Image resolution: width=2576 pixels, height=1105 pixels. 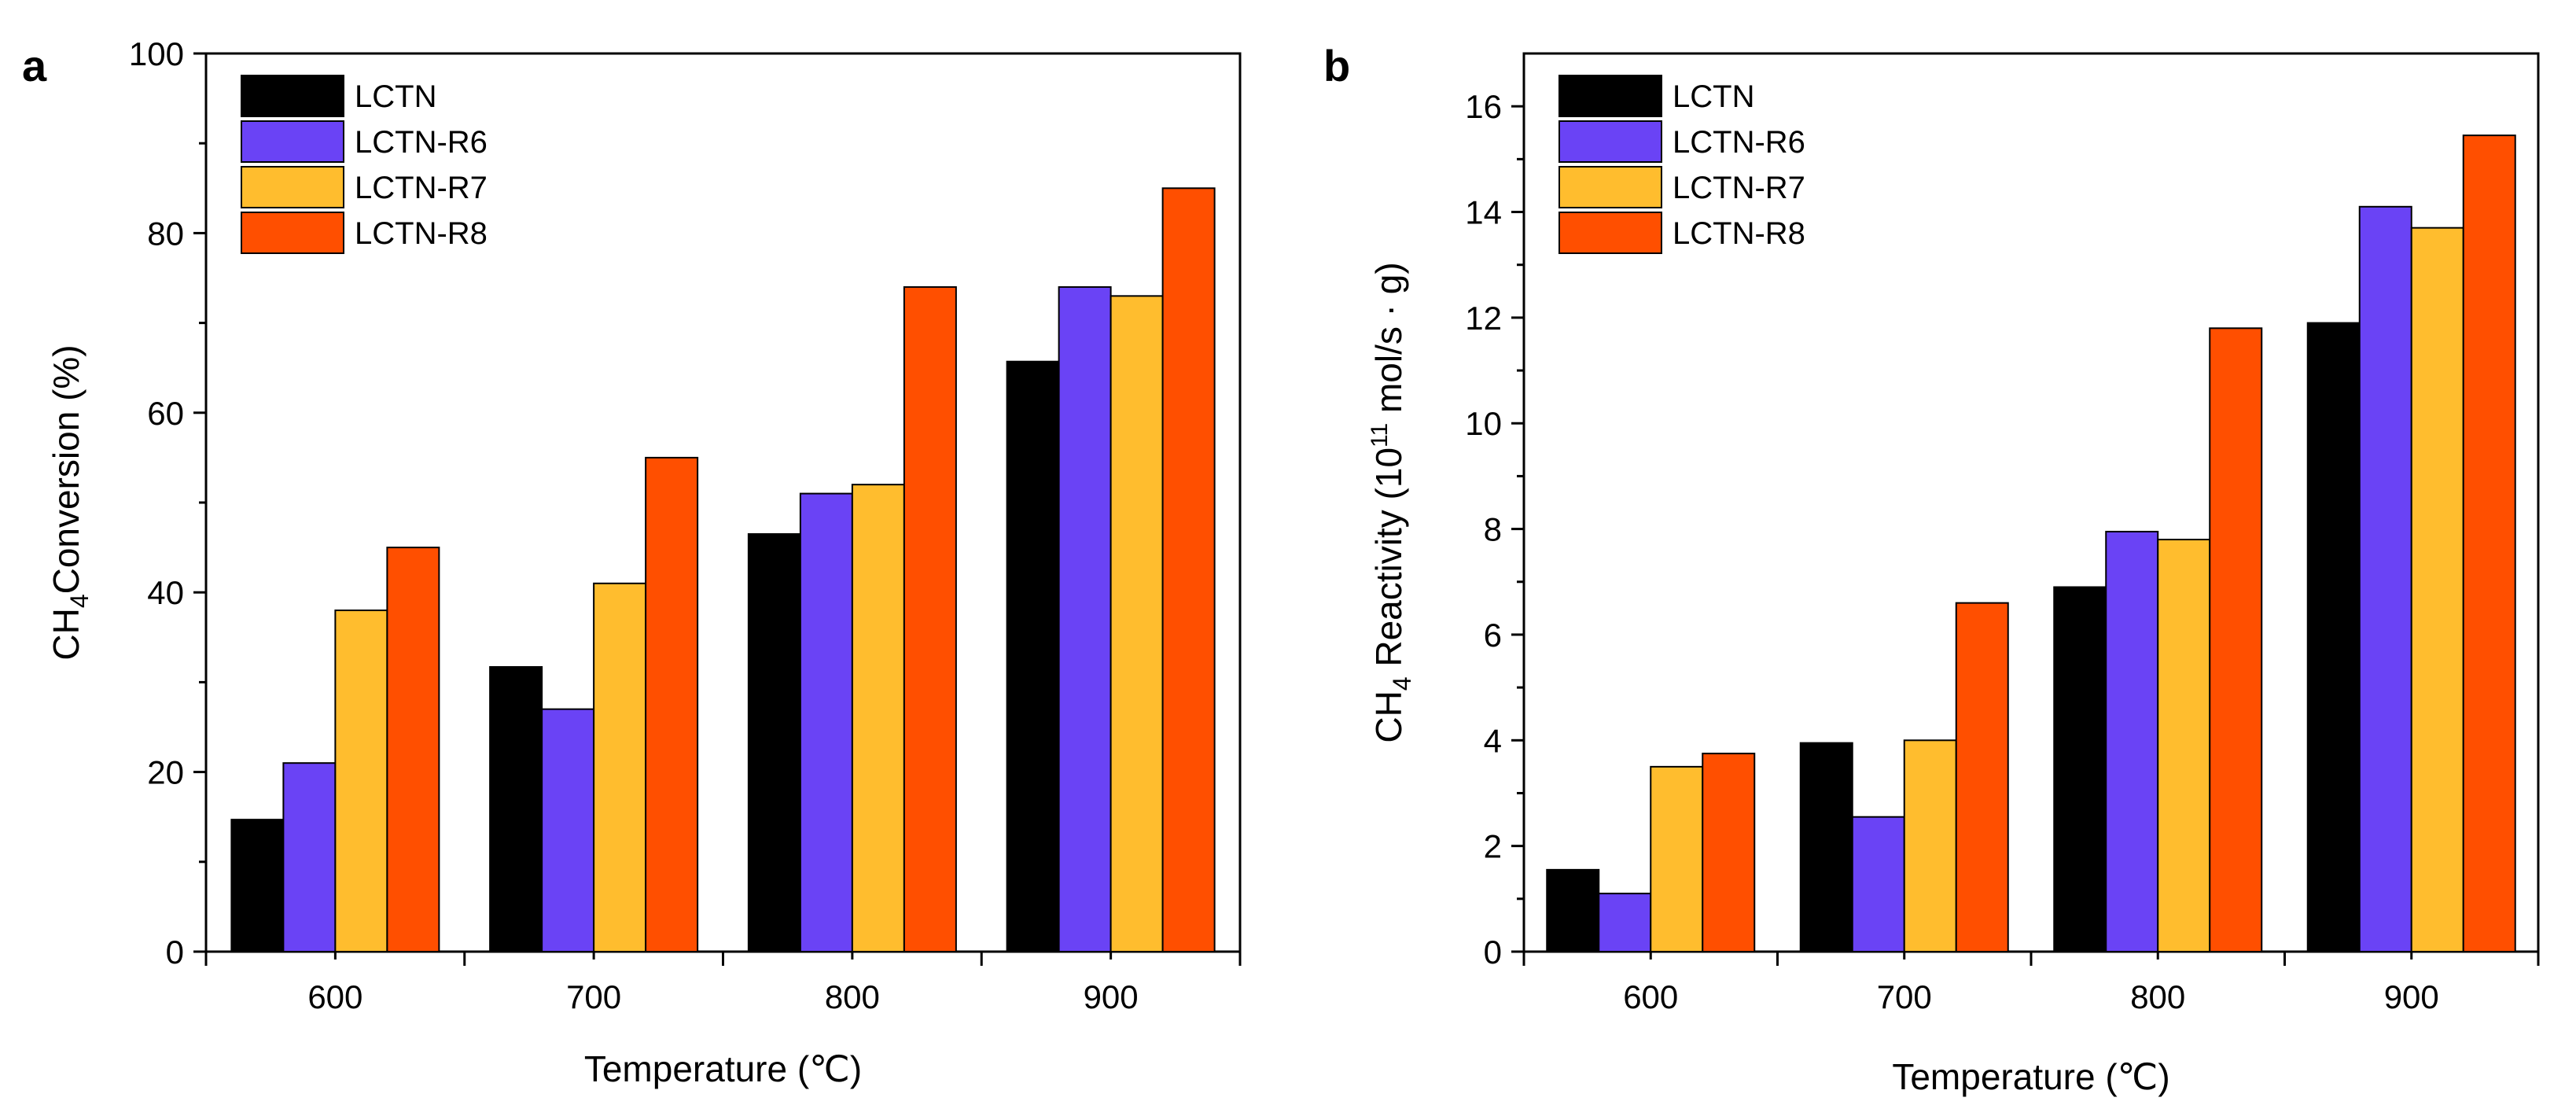 I want to click on y-ticks-b: 0 2 4 6 8 10 12 14 16, so click(x=1494, y=529).